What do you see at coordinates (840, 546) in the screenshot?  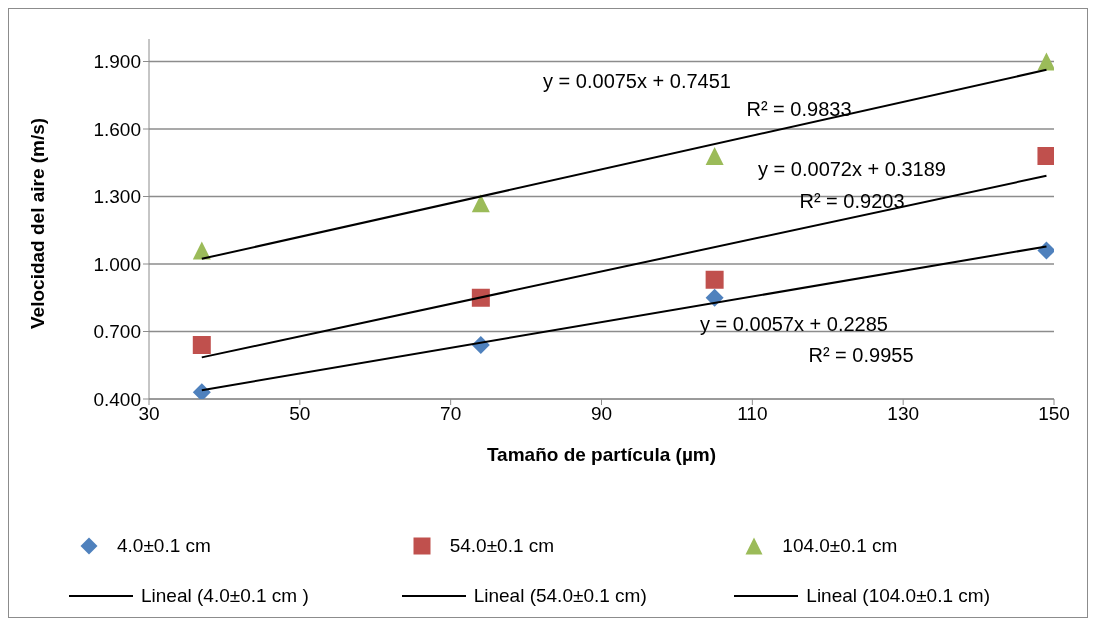 I see `legend-label: 104.0±0.1 cm` at bounding box center [840, 546].